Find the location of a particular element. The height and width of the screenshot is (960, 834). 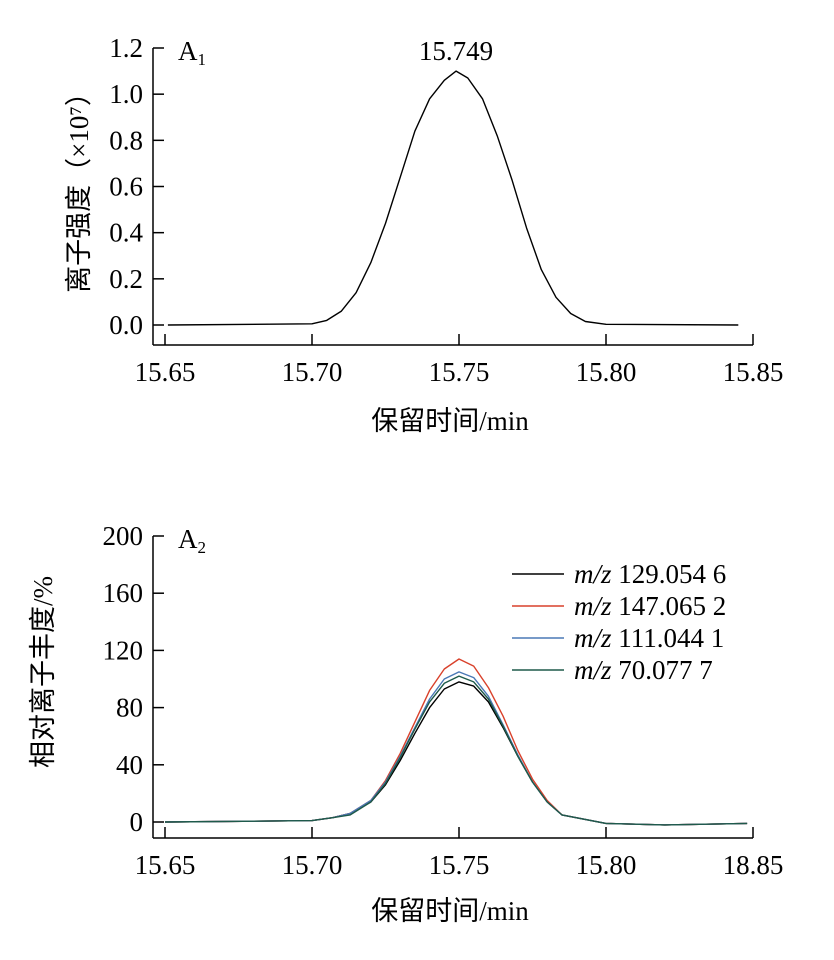

legend-label: m/z 111.044 1 is located at coordinates (649, 638).